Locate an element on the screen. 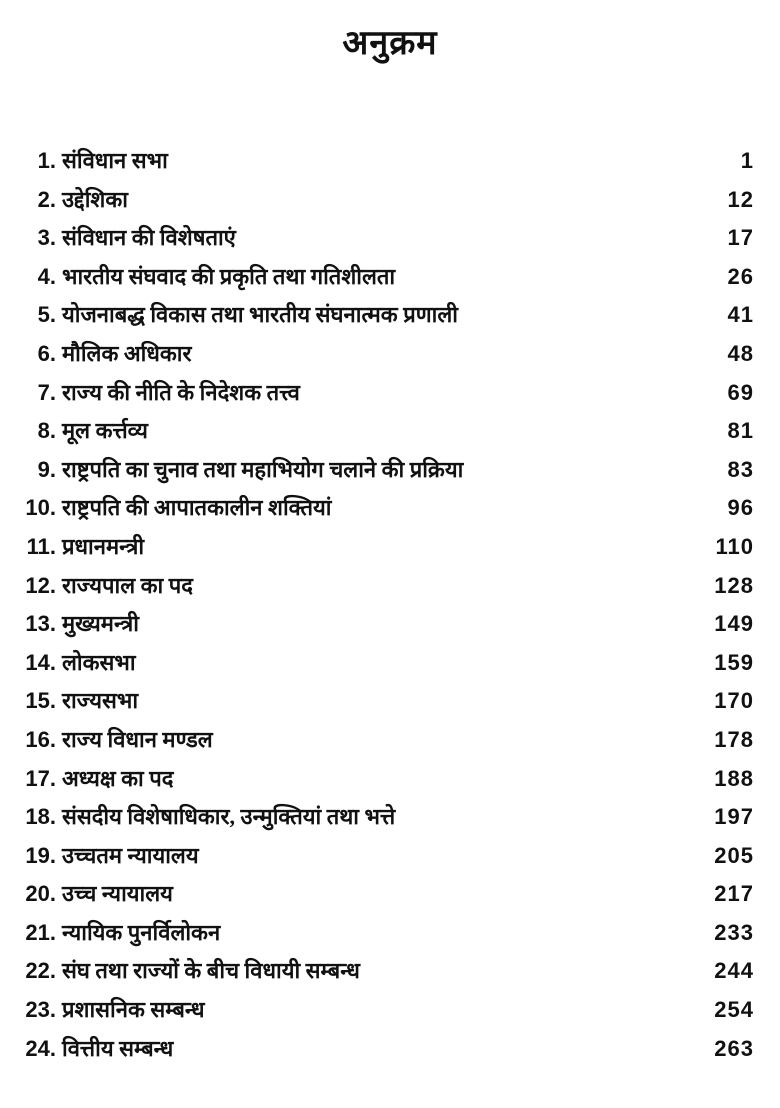 The image size is (780, 1108). page-number: 17 is located at coordinates (740, 238).